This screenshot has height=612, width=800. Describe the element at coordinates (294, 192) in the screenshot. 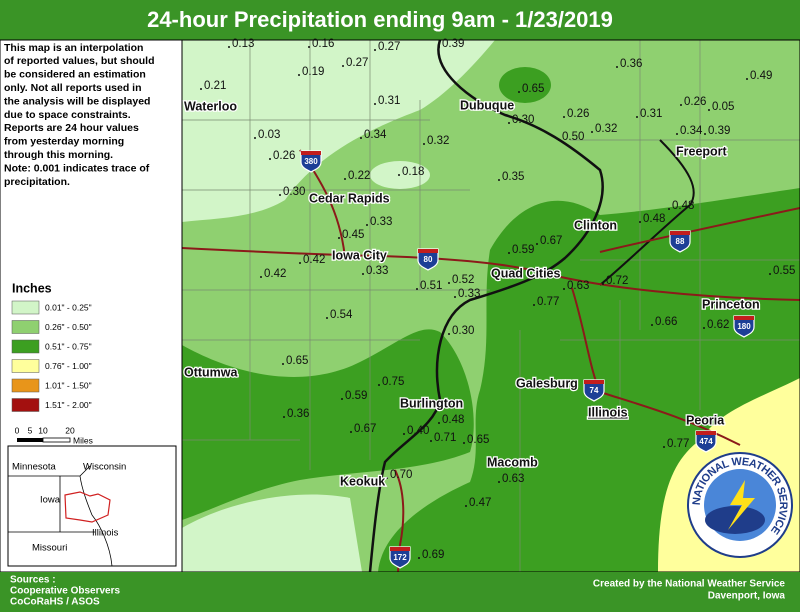

I see `station-value: 0.30` at that location.